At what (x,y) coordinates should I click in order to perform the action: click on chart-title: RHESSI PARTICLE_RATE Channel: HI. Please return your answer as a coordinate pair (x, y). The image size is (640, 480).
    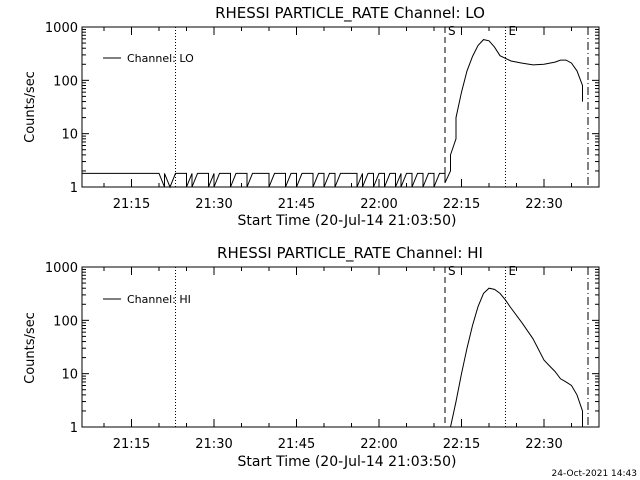
    Looking at the image, I should click on (350, 253).